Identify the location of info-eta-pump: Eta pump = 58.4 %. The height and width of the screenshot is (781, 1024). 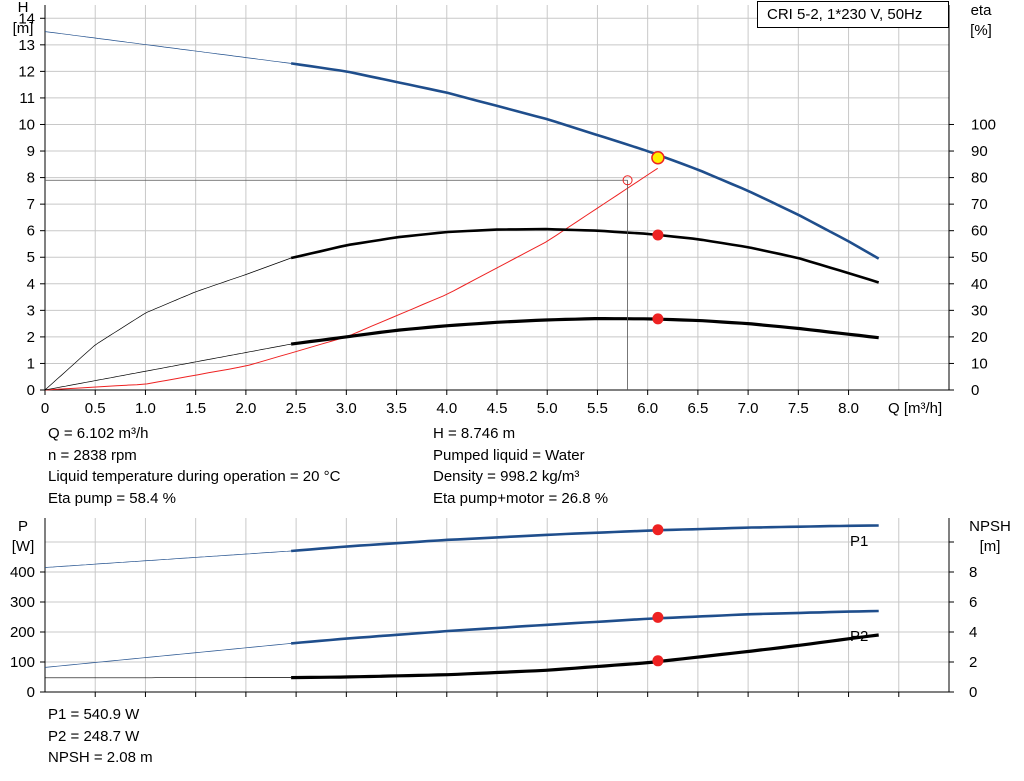
(112, 498).